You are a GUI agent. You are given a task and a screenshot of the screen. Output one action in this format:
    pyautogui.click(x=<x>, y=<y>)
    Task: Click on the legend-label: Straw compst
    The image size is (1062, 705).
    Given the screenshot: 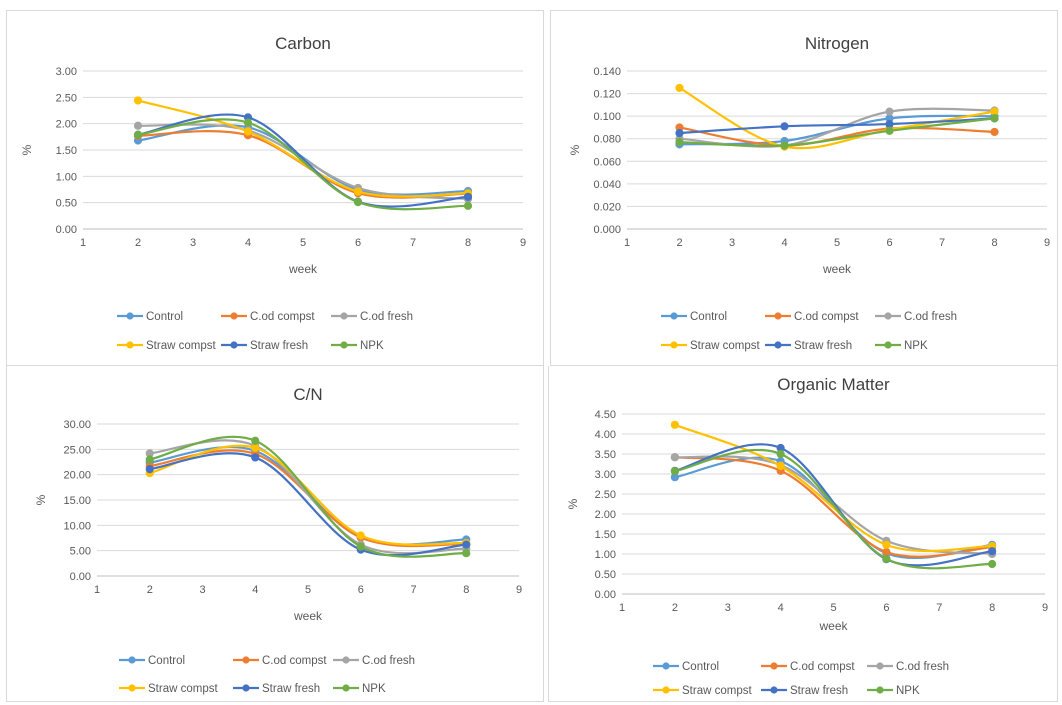 What is the action you would take?
    pyautogui.click(x=183, y=689)
    